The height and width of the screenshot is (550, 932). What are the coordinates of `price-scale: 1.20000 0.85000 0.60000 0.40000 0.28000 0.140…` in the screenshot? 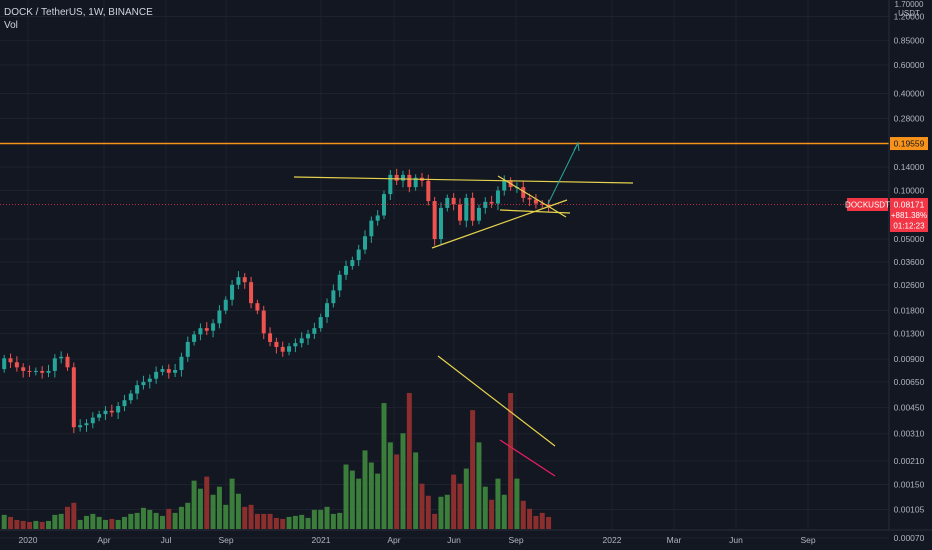 It's located at (909, 277).